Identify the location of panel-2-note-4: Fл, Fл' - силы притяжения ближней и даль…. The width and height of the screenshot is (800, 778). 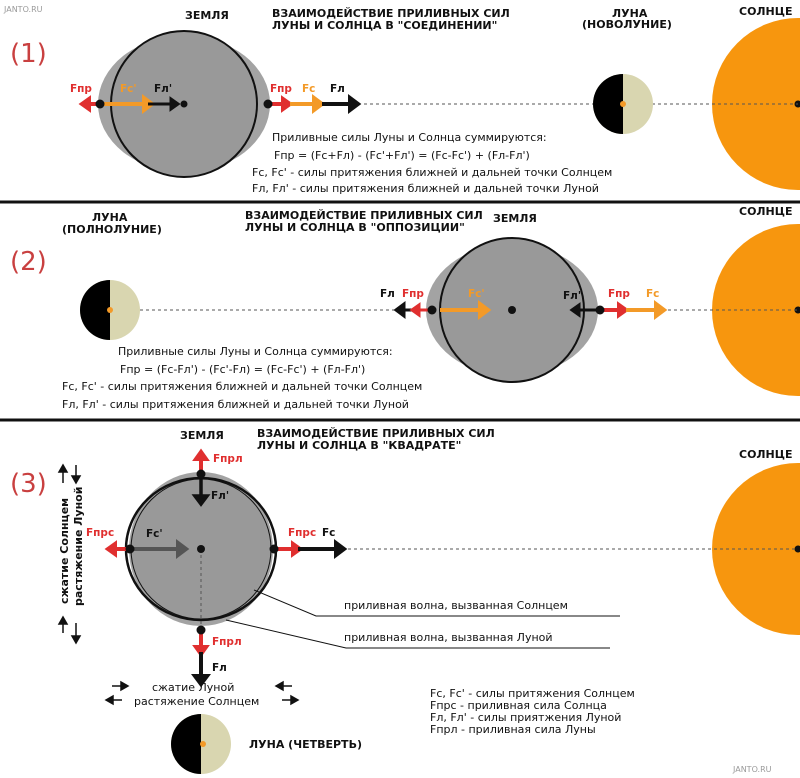
(235, 404).